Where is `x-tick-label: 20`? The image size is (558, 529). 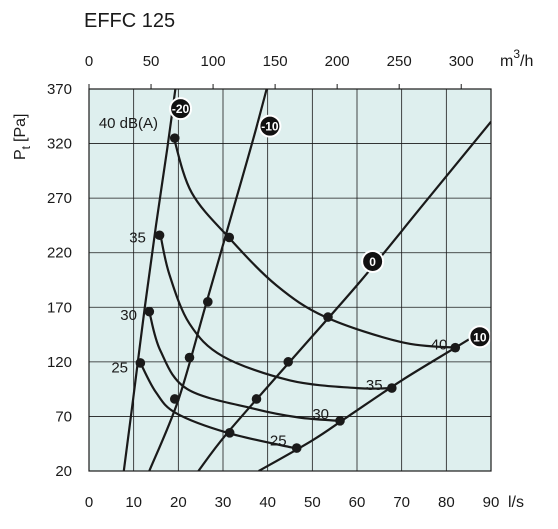
x-tick-label: 20 is located at coordinates (178, 502).